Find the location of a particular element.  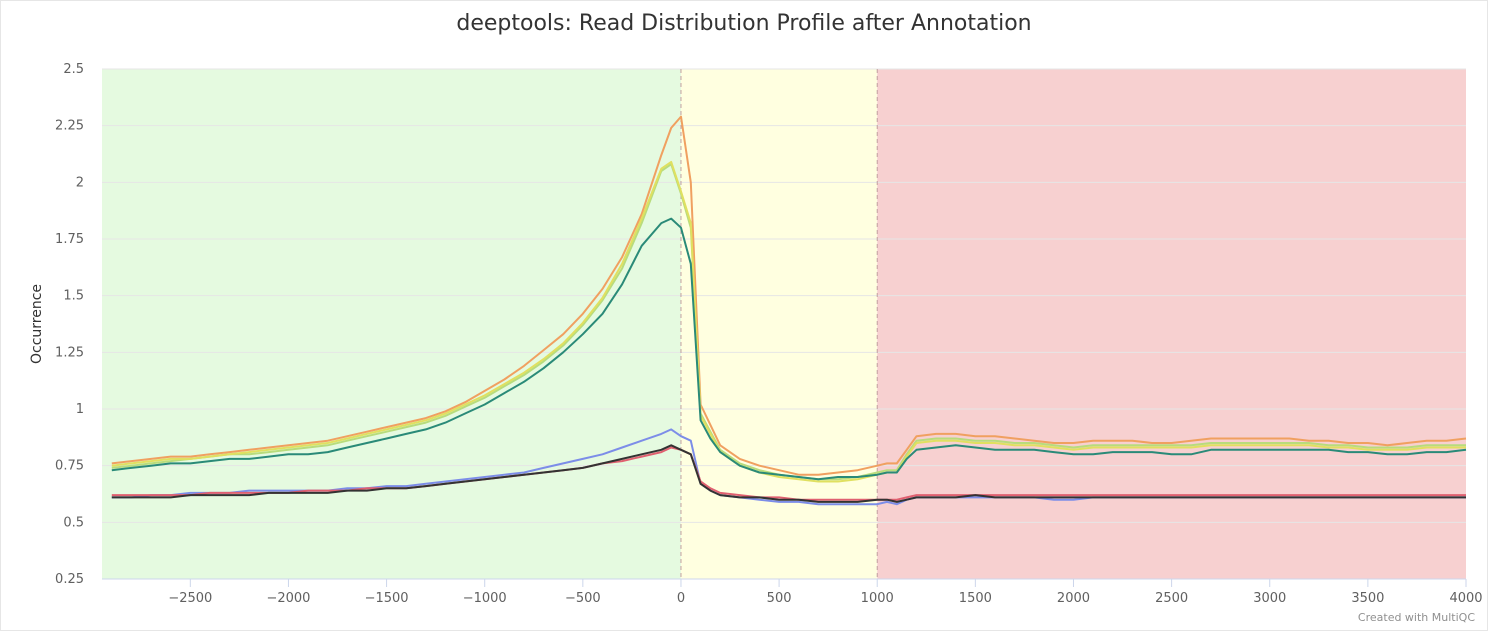

x-tick-label: −1000 is located at coordinates (485, 598).